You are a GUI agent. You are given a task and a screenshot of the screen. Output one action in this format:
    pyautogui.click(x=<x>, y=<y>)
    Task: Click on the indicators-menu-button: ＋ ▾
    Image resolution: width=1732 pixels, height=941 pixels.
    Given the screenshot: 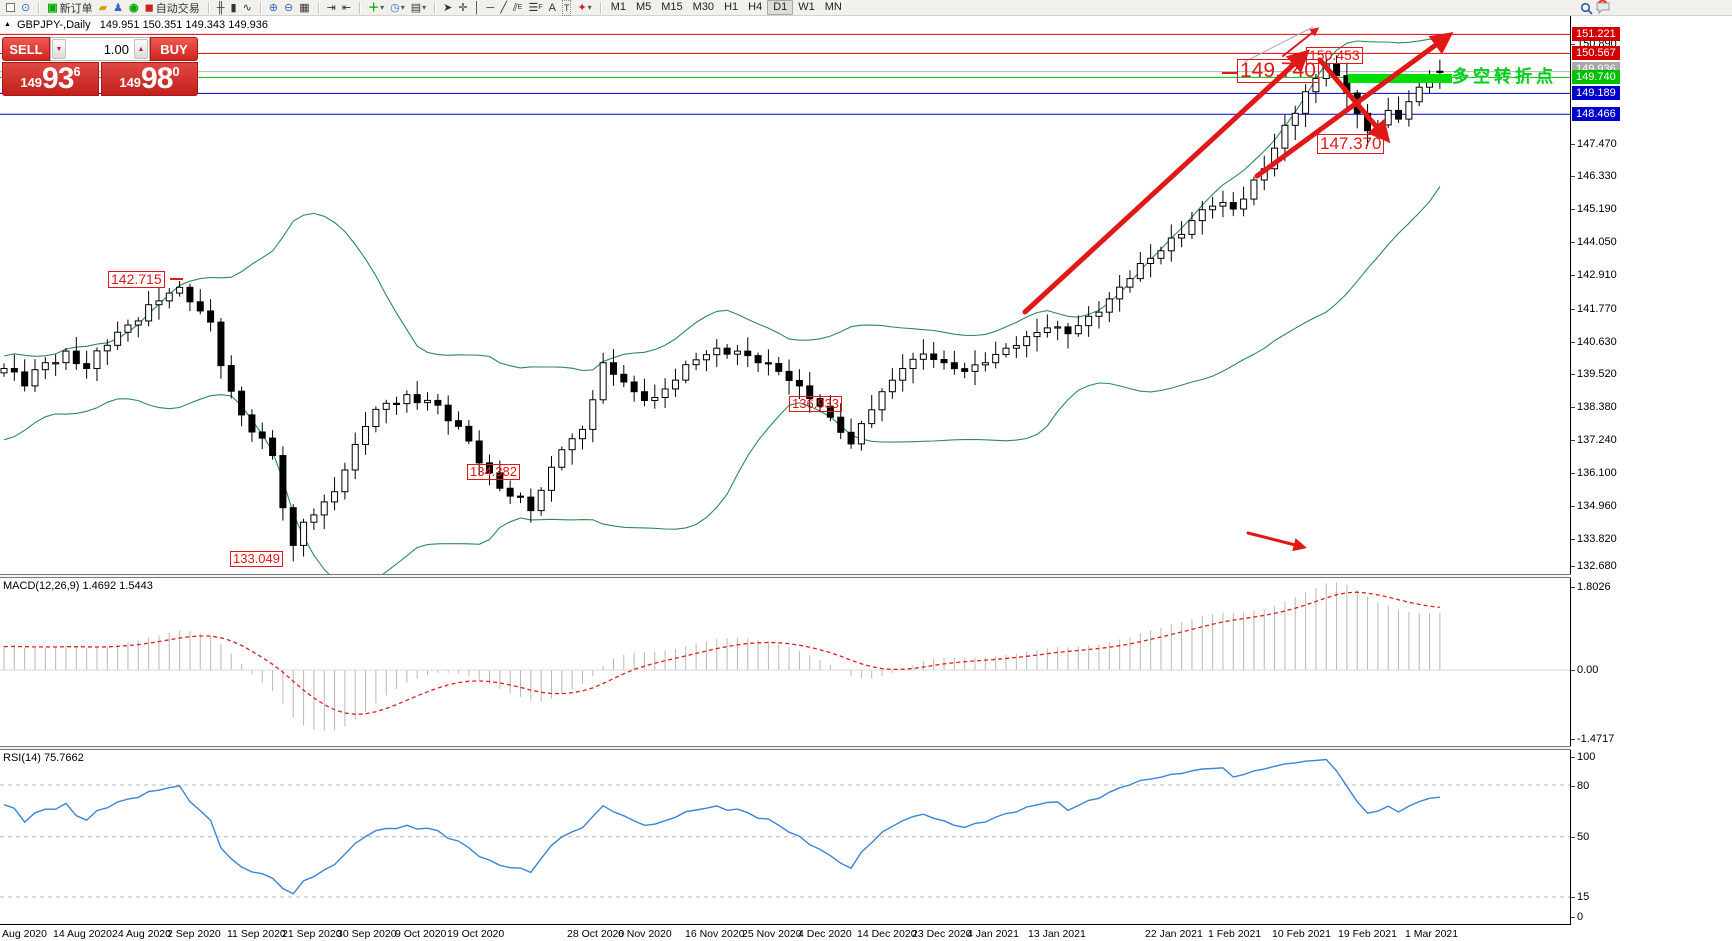 What is the action you would take?
    pyautogui.click(x=376, y=7)
    